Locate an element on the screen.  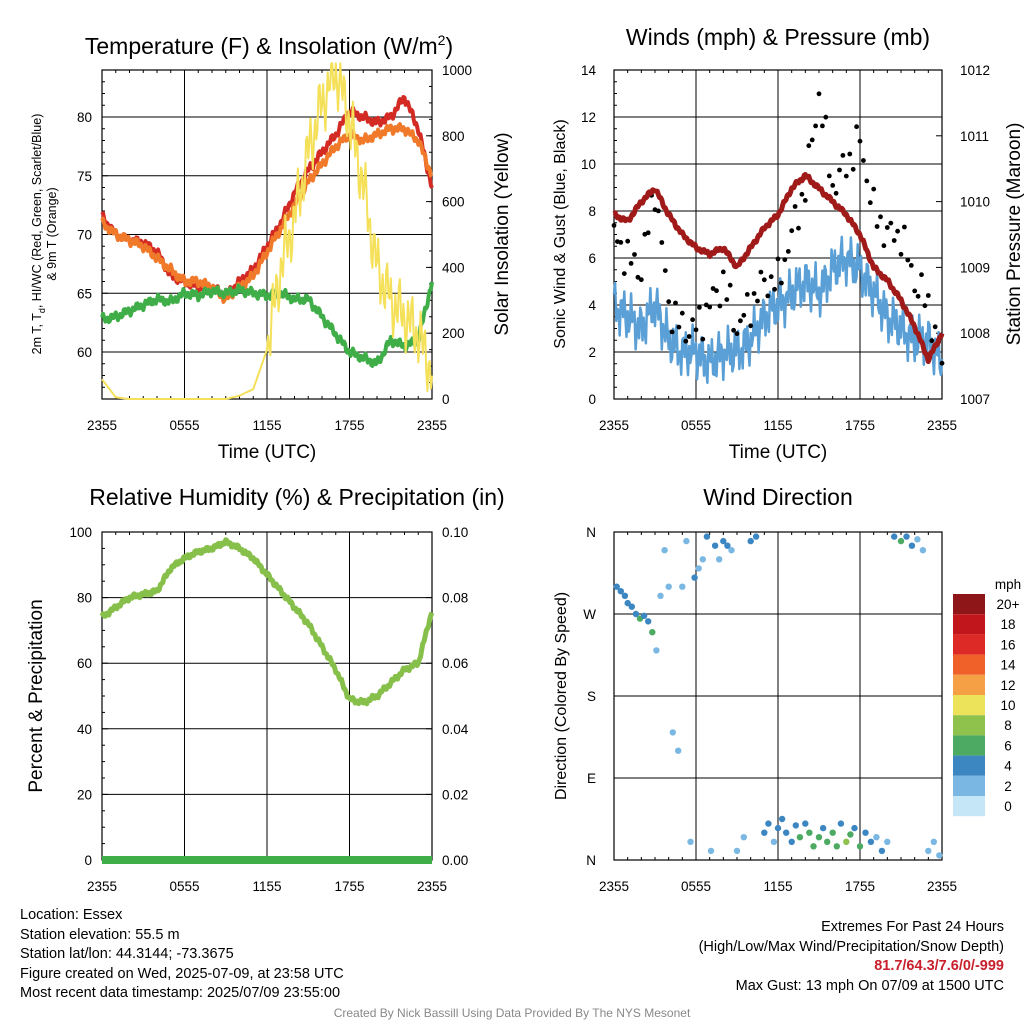
y-tick-label: 40 is located at coordinates (84, 729).